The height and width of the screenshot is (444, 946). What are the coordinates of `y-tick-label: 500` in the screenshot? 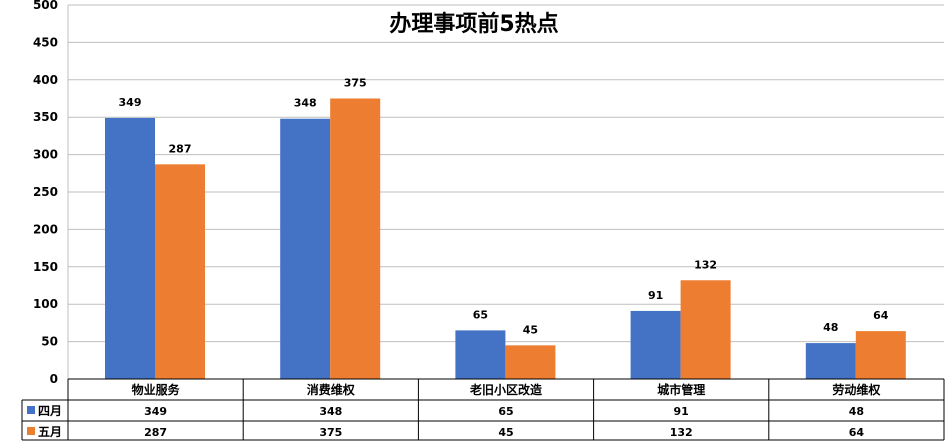 It's located at (45, 6).